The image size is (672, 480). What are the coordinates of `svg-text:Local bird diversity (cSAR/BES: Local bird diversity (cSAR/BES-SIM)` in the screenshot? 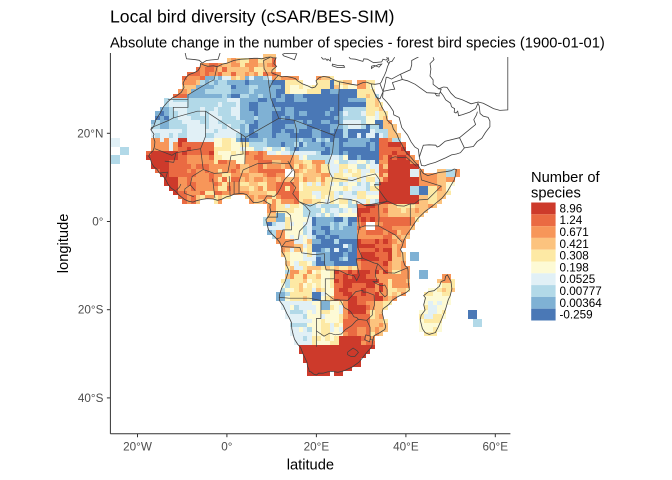 It's located at (252, 17).